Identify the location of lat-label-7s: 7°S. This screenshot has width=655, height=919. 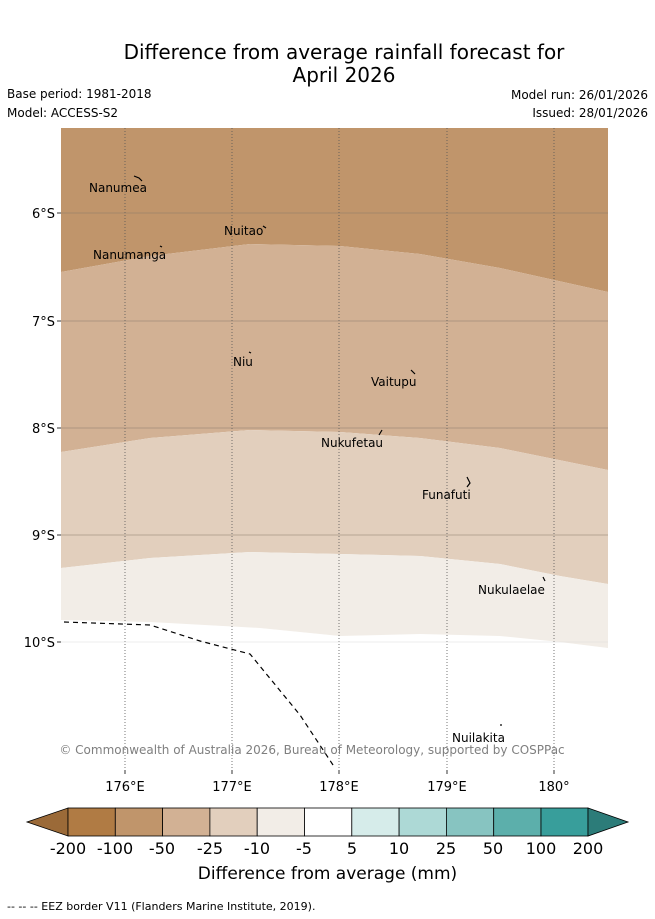
(43, 322).